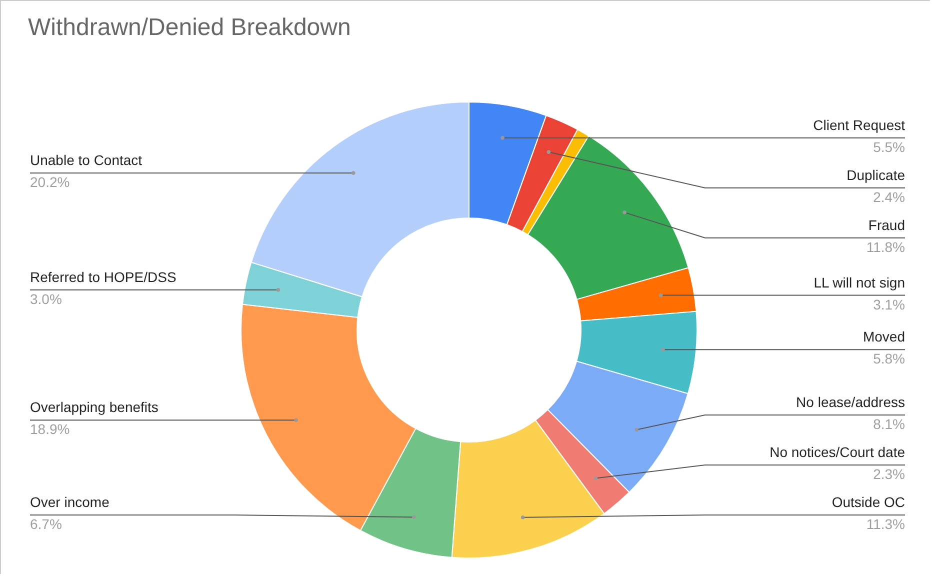 The image size is (932, 576). I want to click on chart-title: Withdrawn/Denied Breakdown, so click(189, 27).